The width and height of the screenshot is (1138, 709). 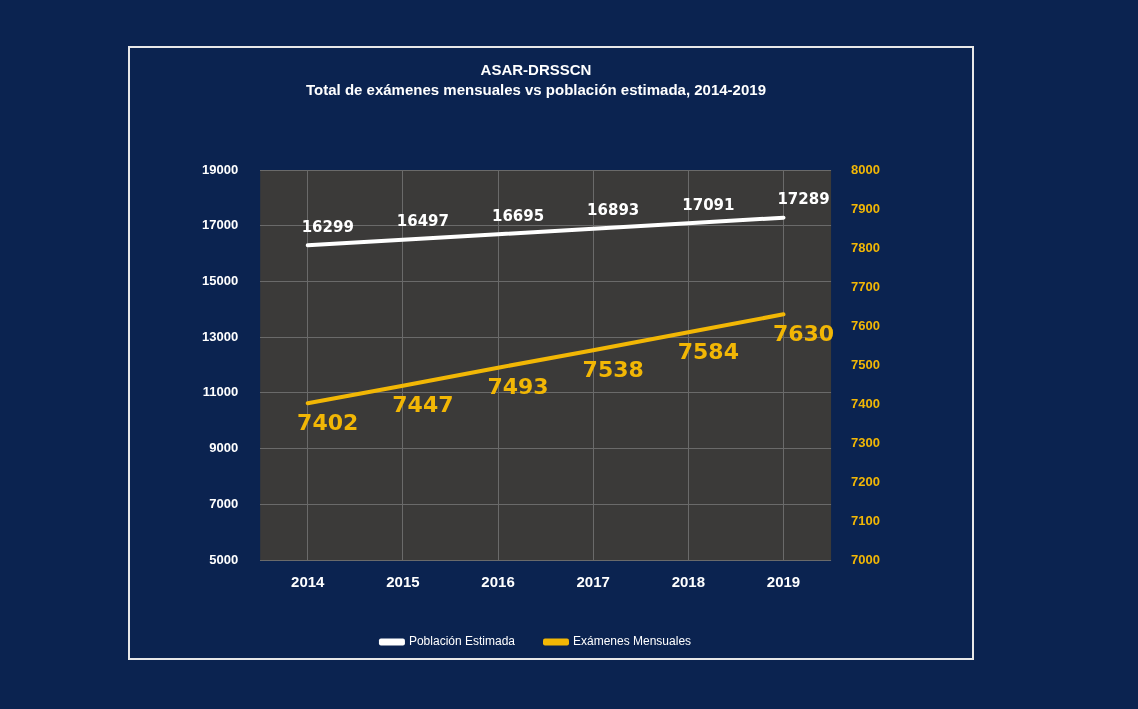 I want to click on data-label: 16299, so click(x=327, y=226).